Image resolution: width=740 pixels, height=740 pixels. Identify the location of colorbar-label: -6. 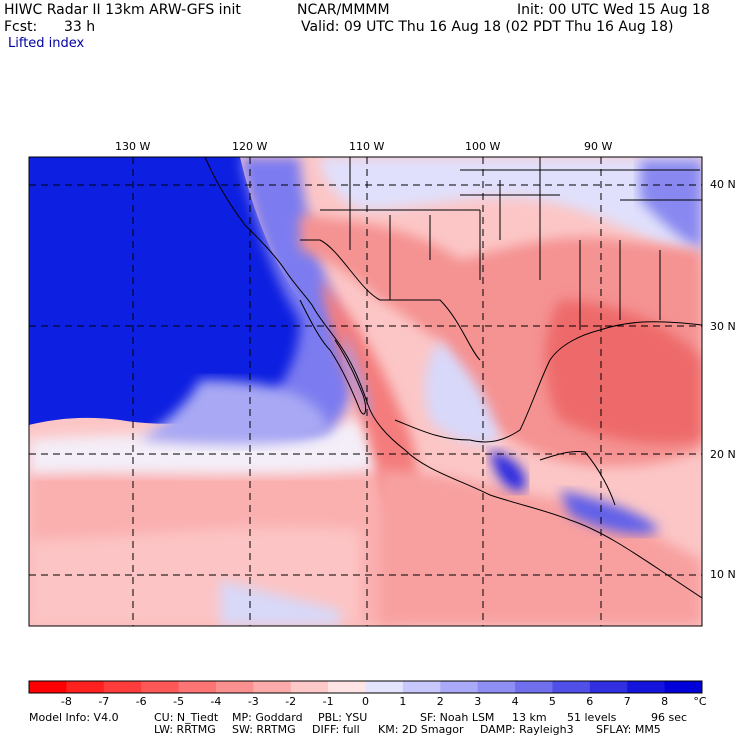
(141, 701).